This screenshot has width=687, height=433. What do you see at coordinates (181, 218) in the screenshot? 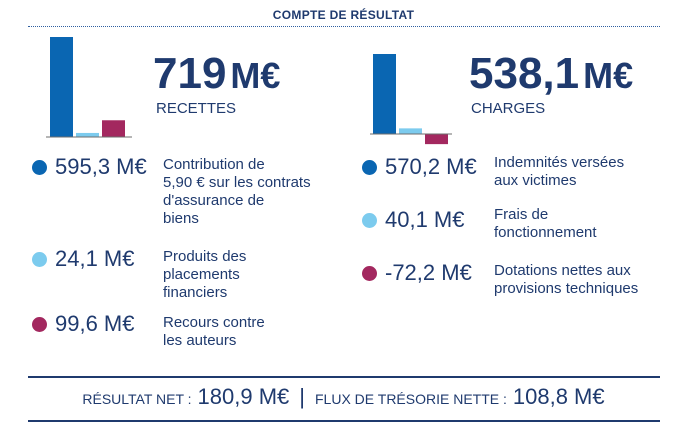
I see `description-line: biens` at bounding box center [181, 218].